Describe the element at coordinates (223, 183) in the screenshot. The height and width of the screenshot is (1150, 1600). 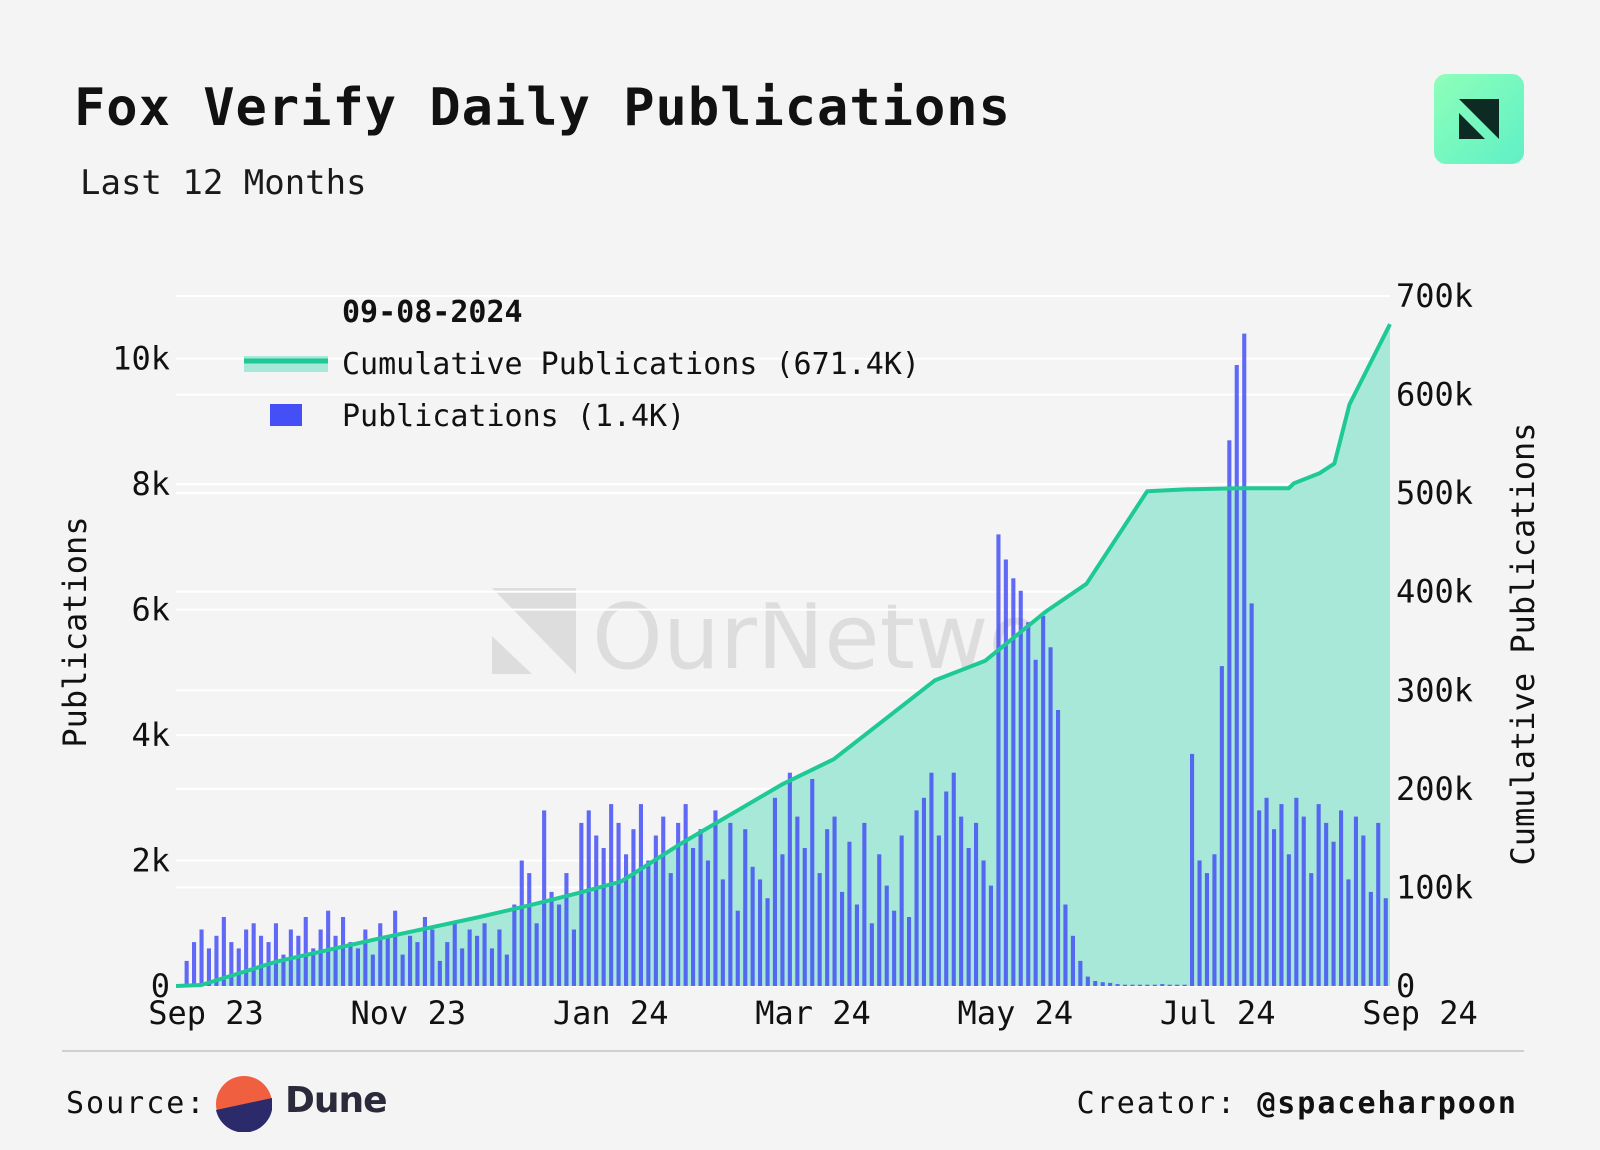
I see `chart-subtitle: Last 12 Months` at that location.